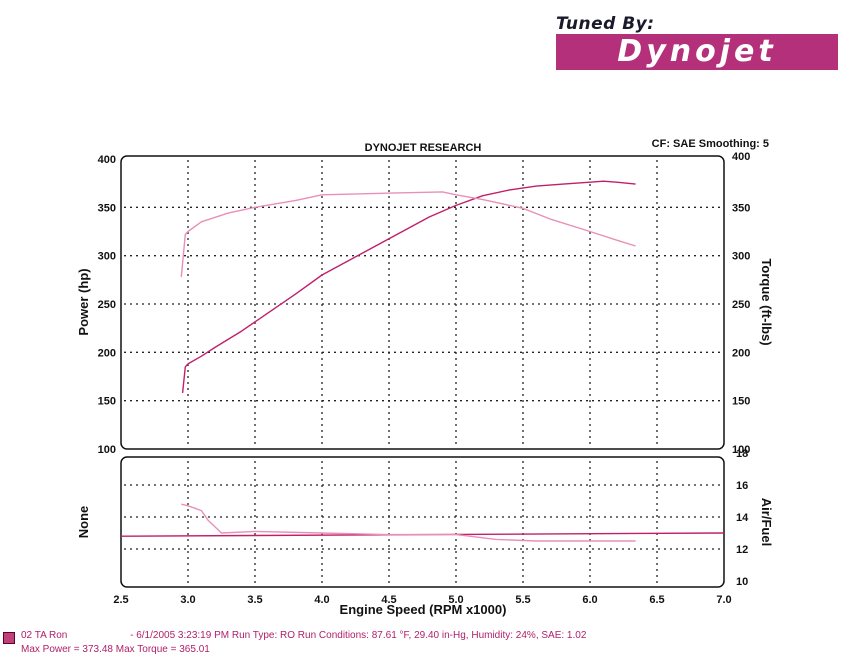 Image resolution: width=851 pixels, height=659 pixels. Describe the element at coordinates (187, 600) in the screenshot. I see `rpm-tick-label: 3.0` at that location.